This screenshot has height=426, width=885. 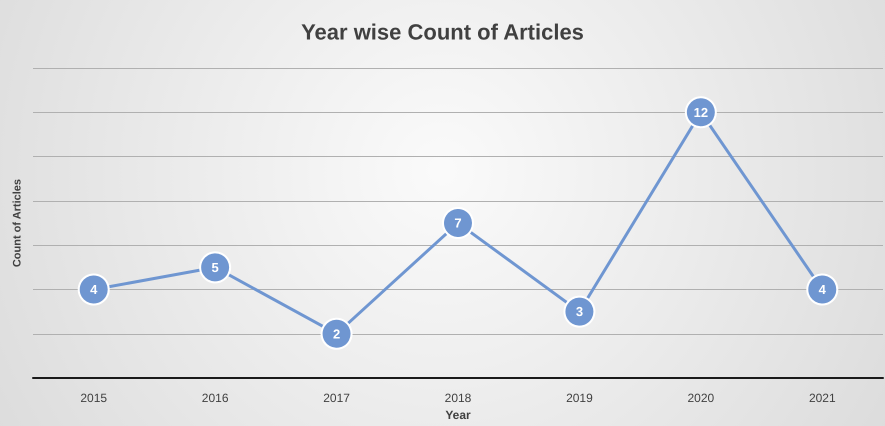 I want to click on data-label: 12, so click(x=701, y=112).